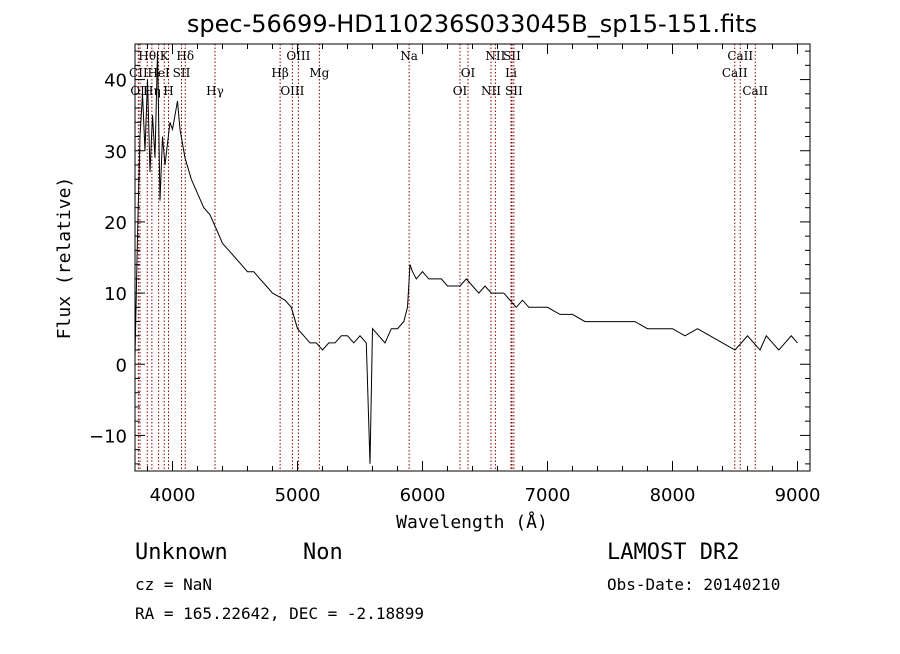 This screenshot has width=900, height=654. What do you see at coordinates (115, 152) in the screenshot?
I see `y-tick-label: 30` at bounding box center [115, 152].